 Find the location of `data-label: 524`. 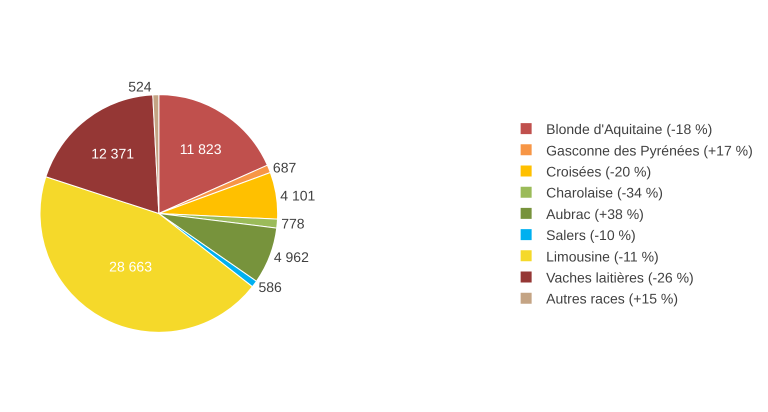

data-label: 524 is located at coordinates (140, 86).